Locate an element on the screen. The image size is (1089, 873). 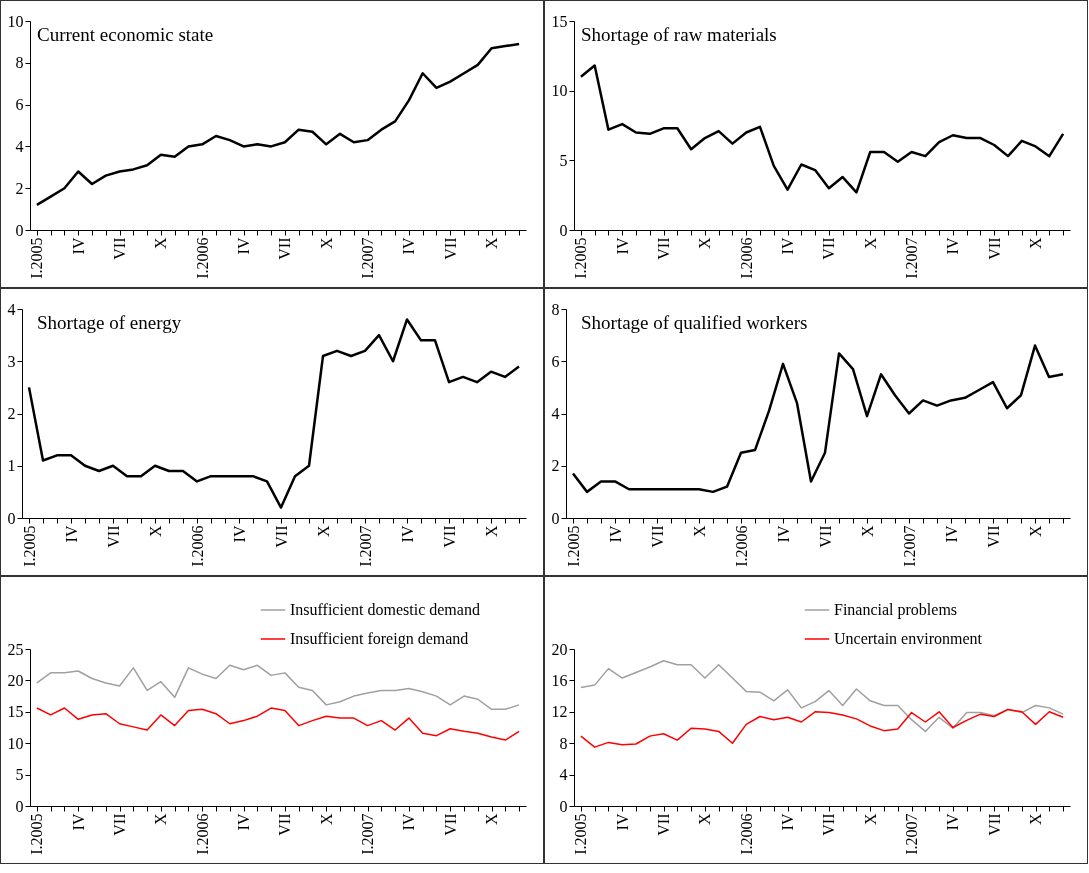
y-tick-label: 12 is located at coordinates (559, 712).